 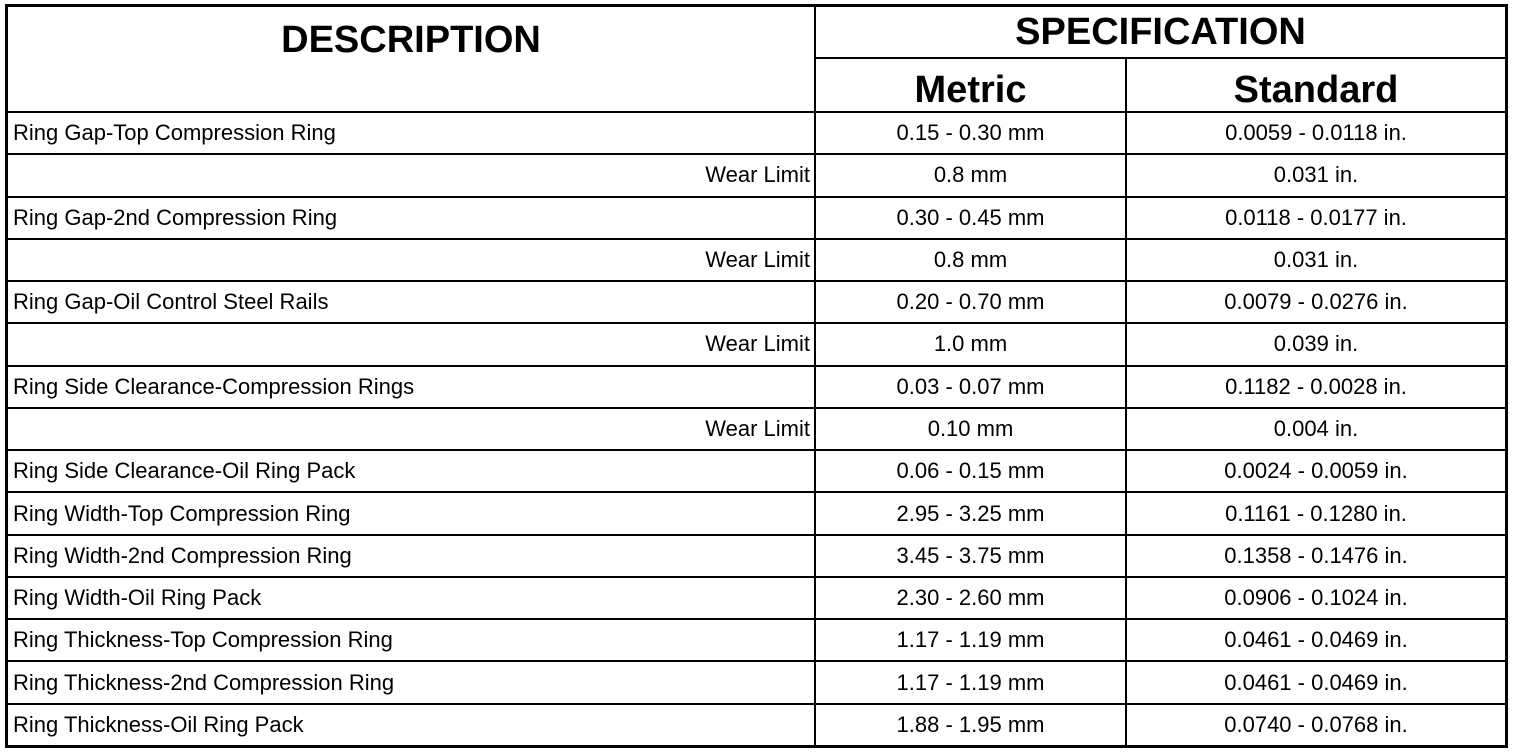 I want to click on cell-description: Ring Gap-Top Compression Ring, so click(x=412, y=133).